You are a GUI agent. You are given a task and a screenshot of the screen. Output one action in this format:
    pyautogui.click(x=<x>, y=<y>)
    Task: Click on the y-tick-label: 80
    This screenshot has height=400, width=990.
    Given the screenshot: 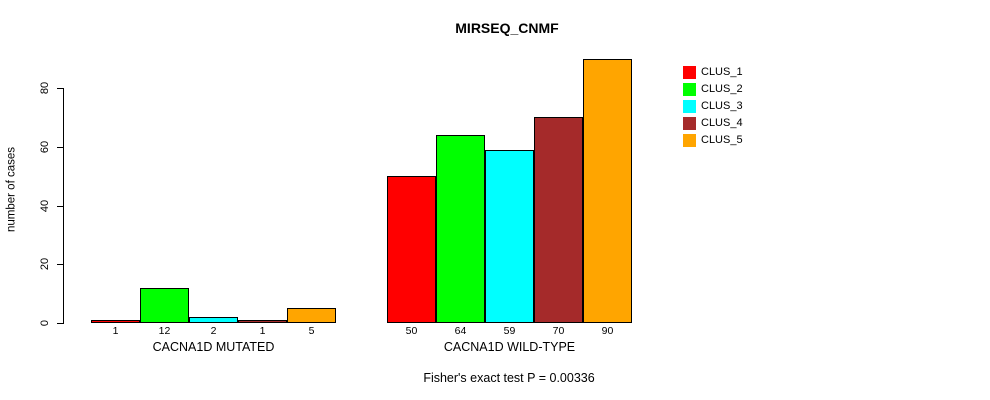 What is the action you would take?
    pyautogui.click(x=45, y=88)
    